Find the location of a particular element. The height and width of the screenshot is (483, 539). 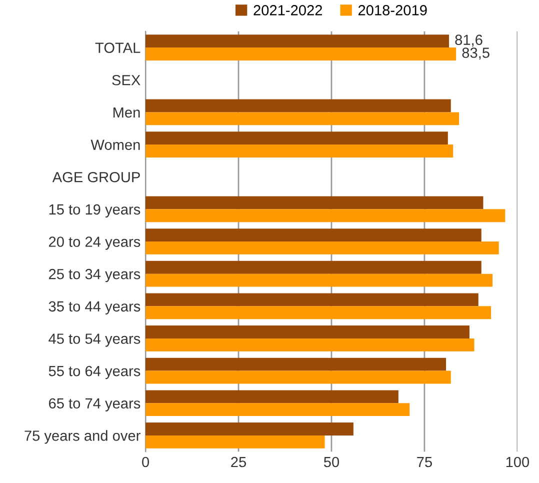

x-tick-label: 75 is located at coordinates (424, 462).